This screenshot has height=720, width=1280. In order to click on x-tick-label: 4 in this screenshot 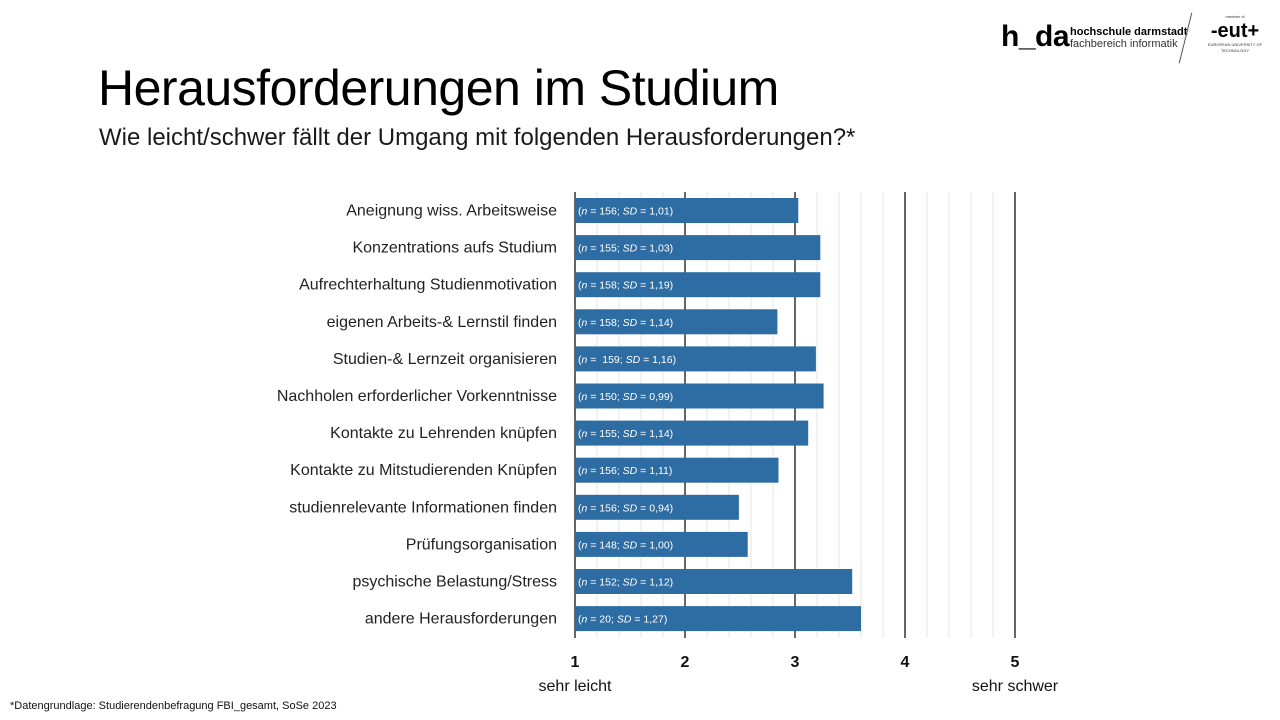, I will do `click(905, 662)`.